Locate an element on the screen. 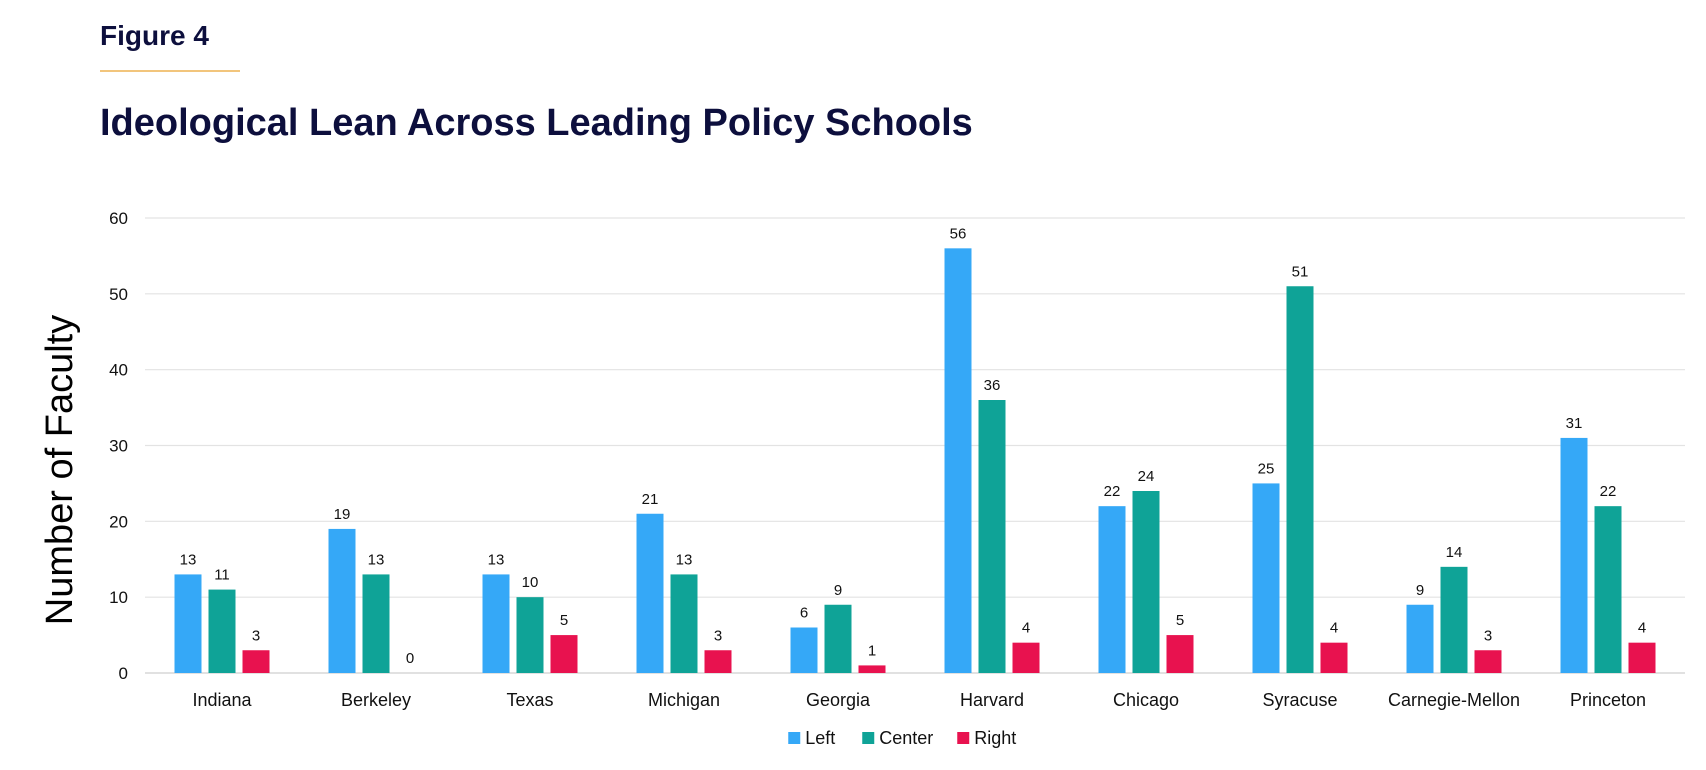  data-label: 0 is located at coordinates (410, 658).